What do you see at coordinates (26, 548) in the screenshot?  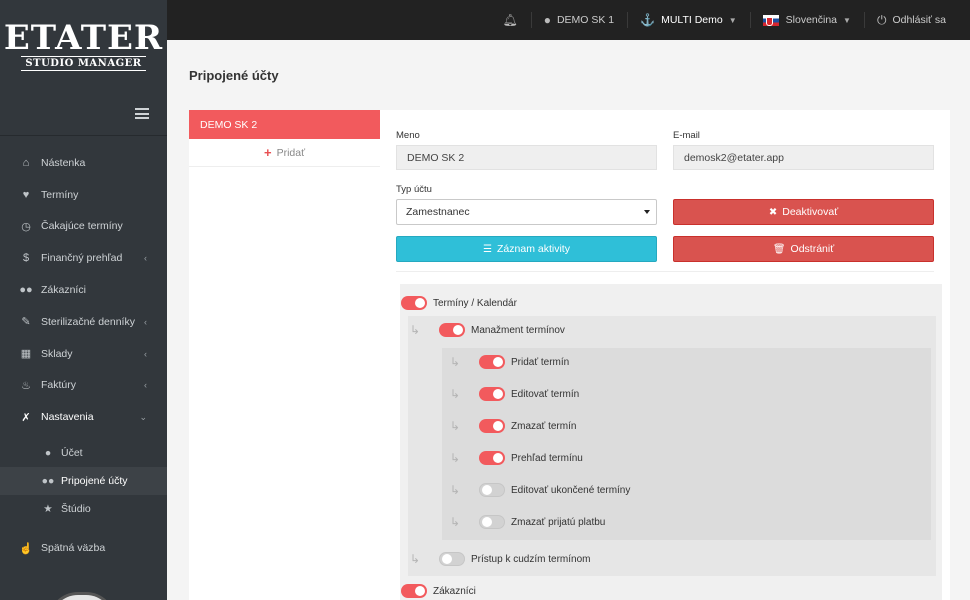 I see `handshake-icon: ☝` at bounding box center [26, 548].